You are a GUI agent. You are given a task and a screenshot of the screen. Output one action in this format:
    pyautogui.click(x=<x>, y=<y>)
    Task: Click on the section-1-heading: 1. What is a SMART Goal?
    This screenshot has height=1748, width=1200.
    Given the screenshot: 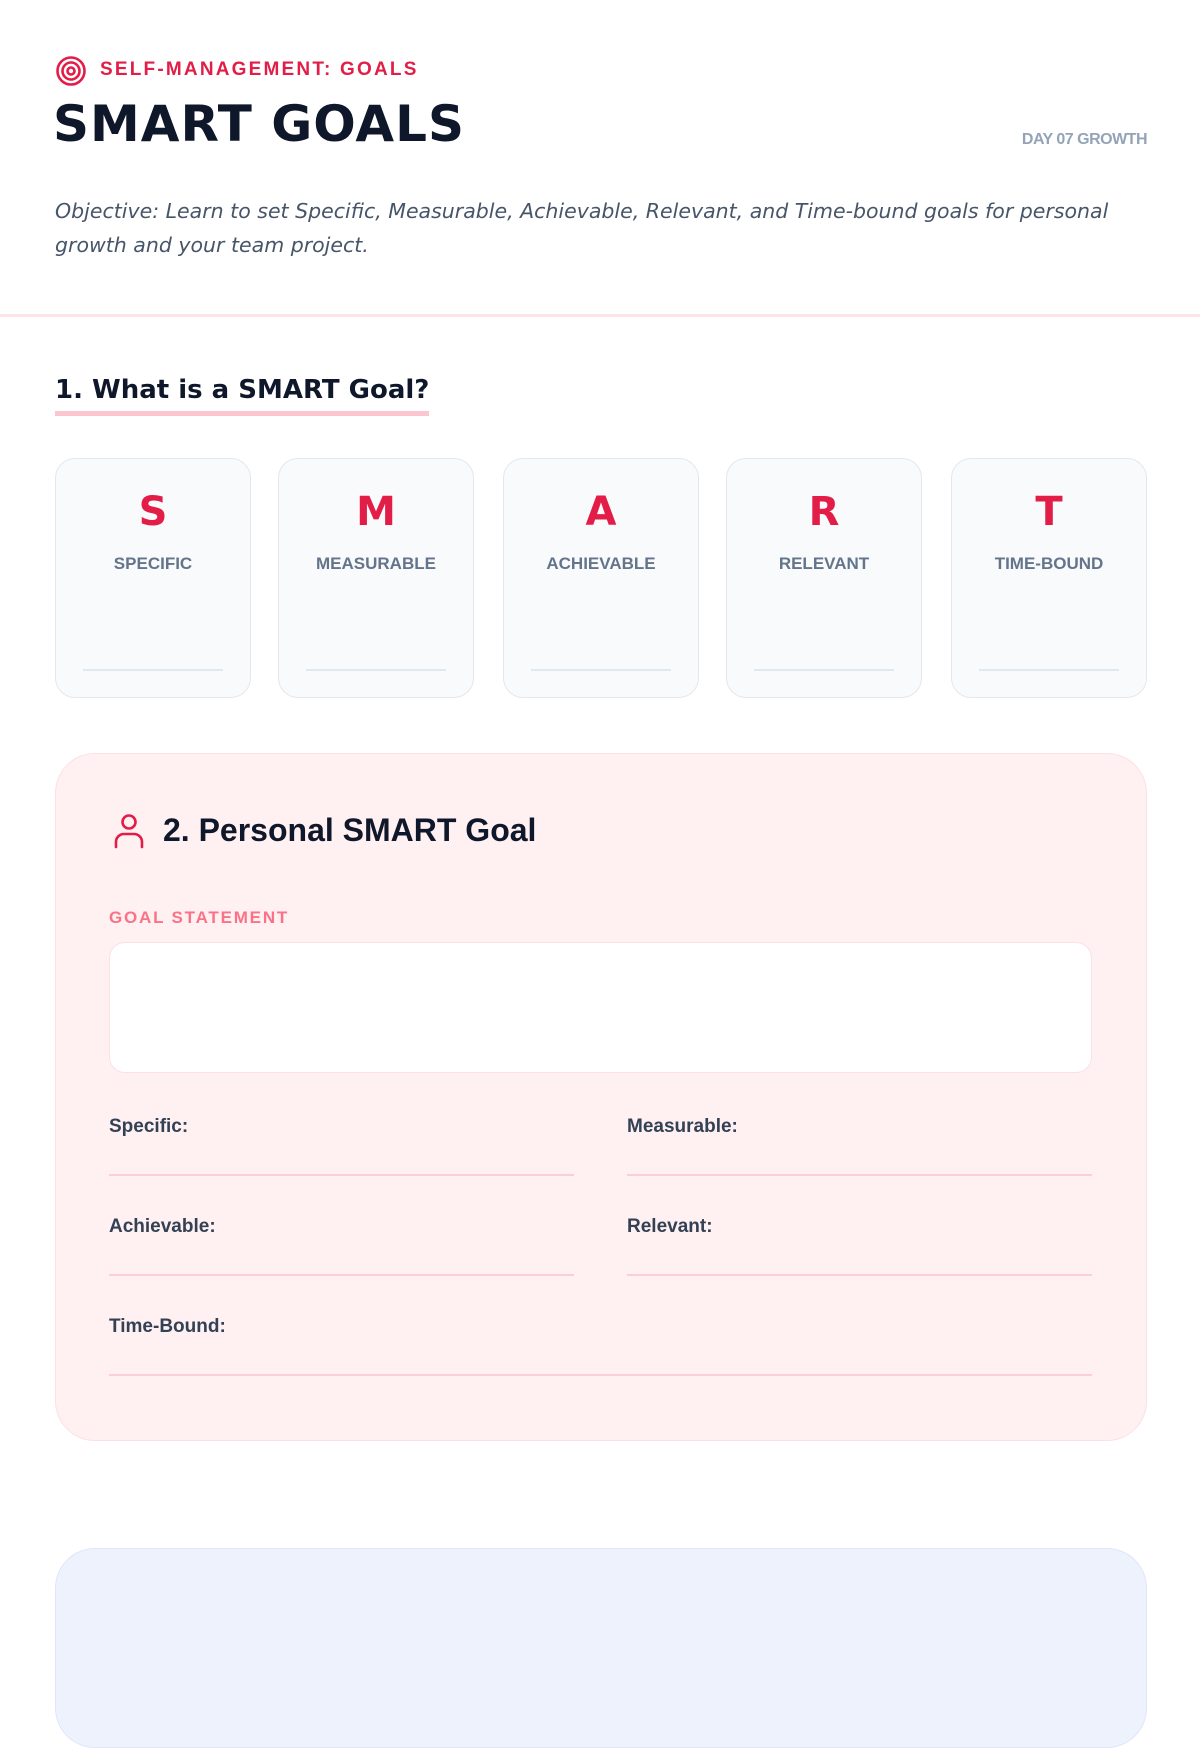 What is the action you would take?
    pyautogui.click(x=242, y=395)
    